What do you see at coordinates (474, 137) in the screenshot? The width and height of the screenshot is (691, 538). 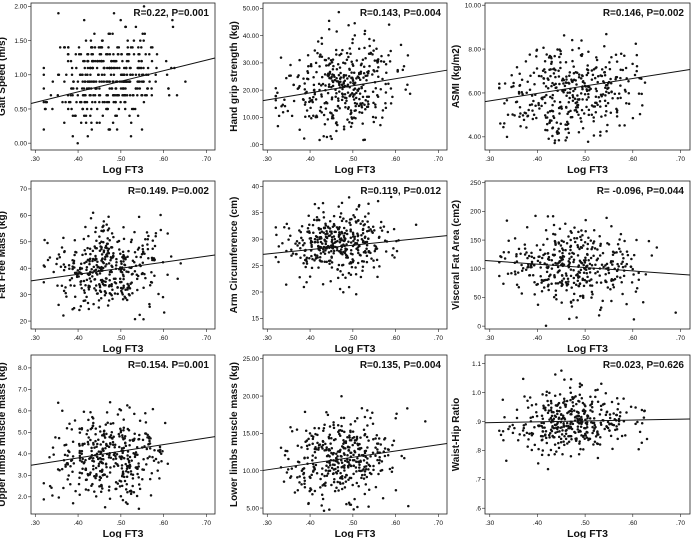 I see `y-tick-label: 4.00` at bounding box center [474, 137].